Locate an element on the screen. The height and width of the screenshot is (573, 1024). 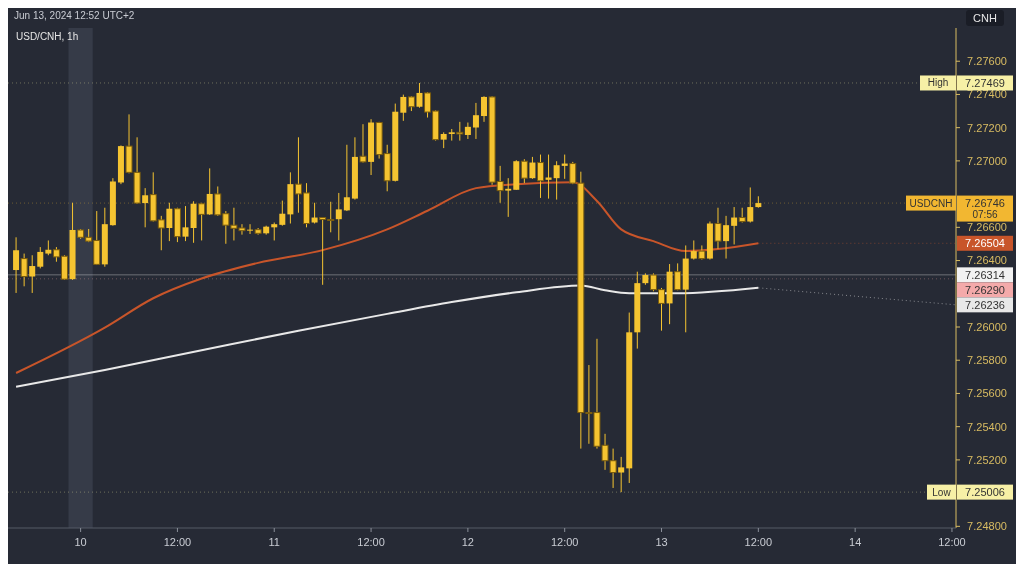
y-tick-label: 7.25200 is located at coordinates (987, 459).